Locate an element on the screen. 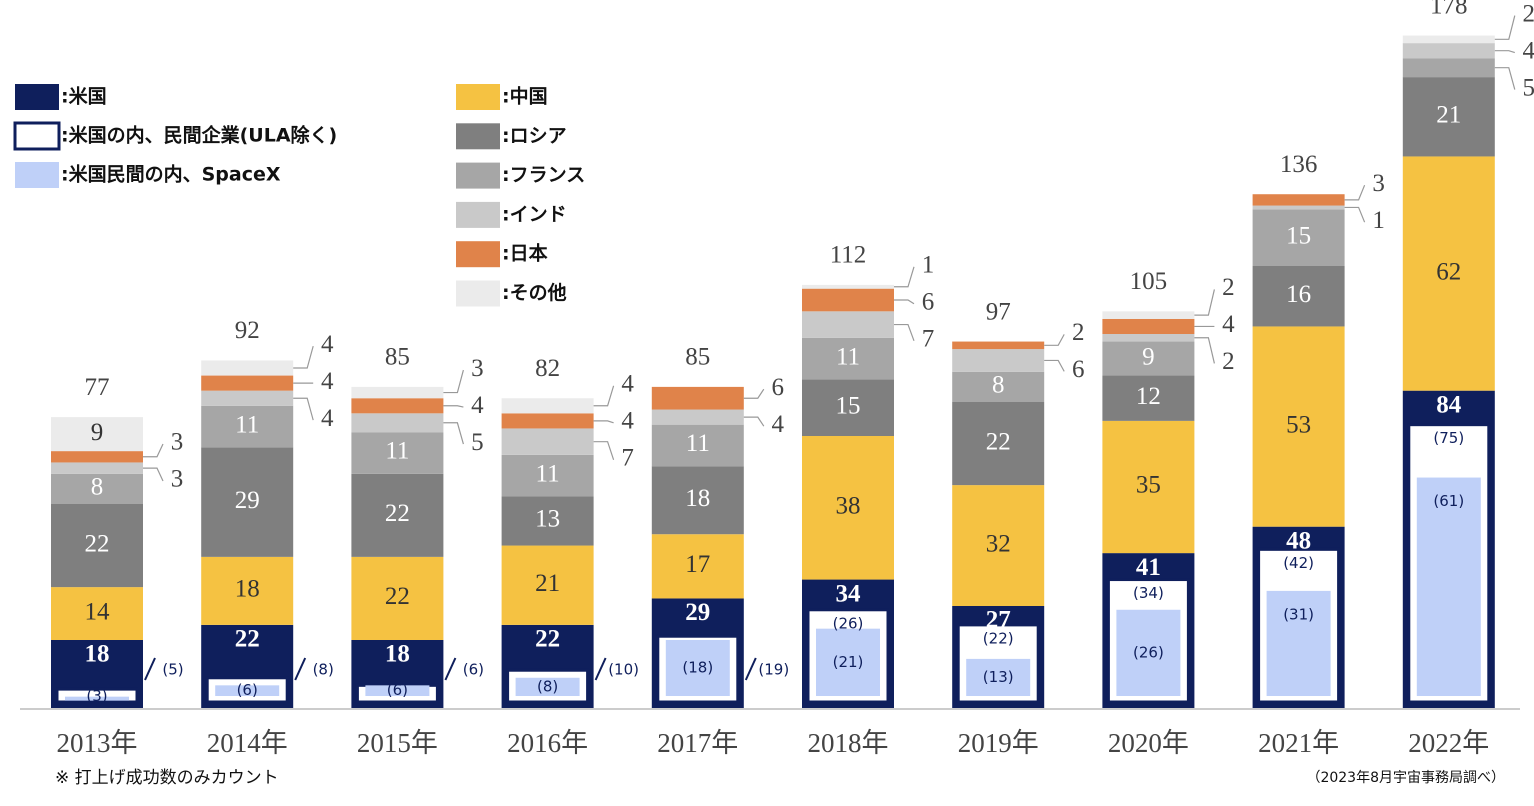 Image resolution: width=1534 pixels, height=806 pixels. data-label: 5 is located at coordinates (477, 442).